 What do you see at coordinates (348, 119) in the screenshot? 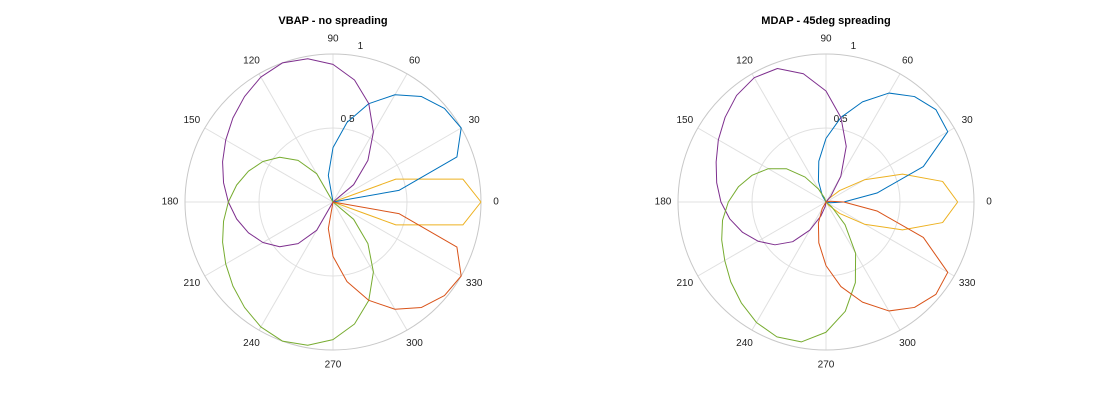
I see `r-tick-label: 0.5` at bounding box center [348, 119].